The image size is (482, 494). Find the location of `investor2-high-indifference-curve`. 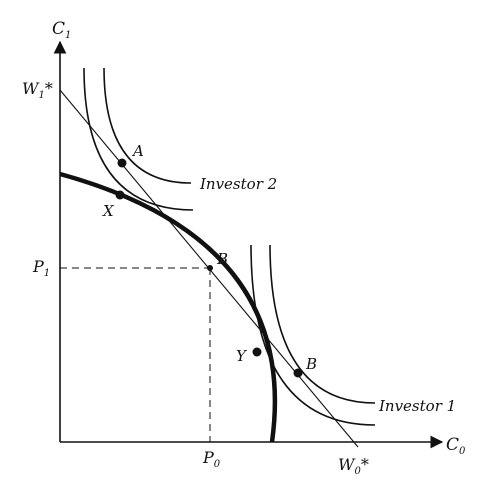

investor2-high-indifference-curve is located at coordinates (147, 125).